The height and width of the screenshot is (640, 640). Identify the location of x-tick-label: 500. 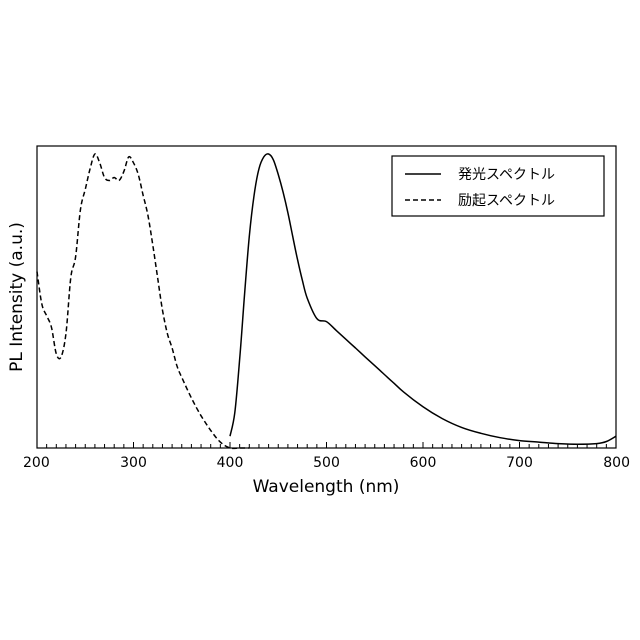
(326, 463).